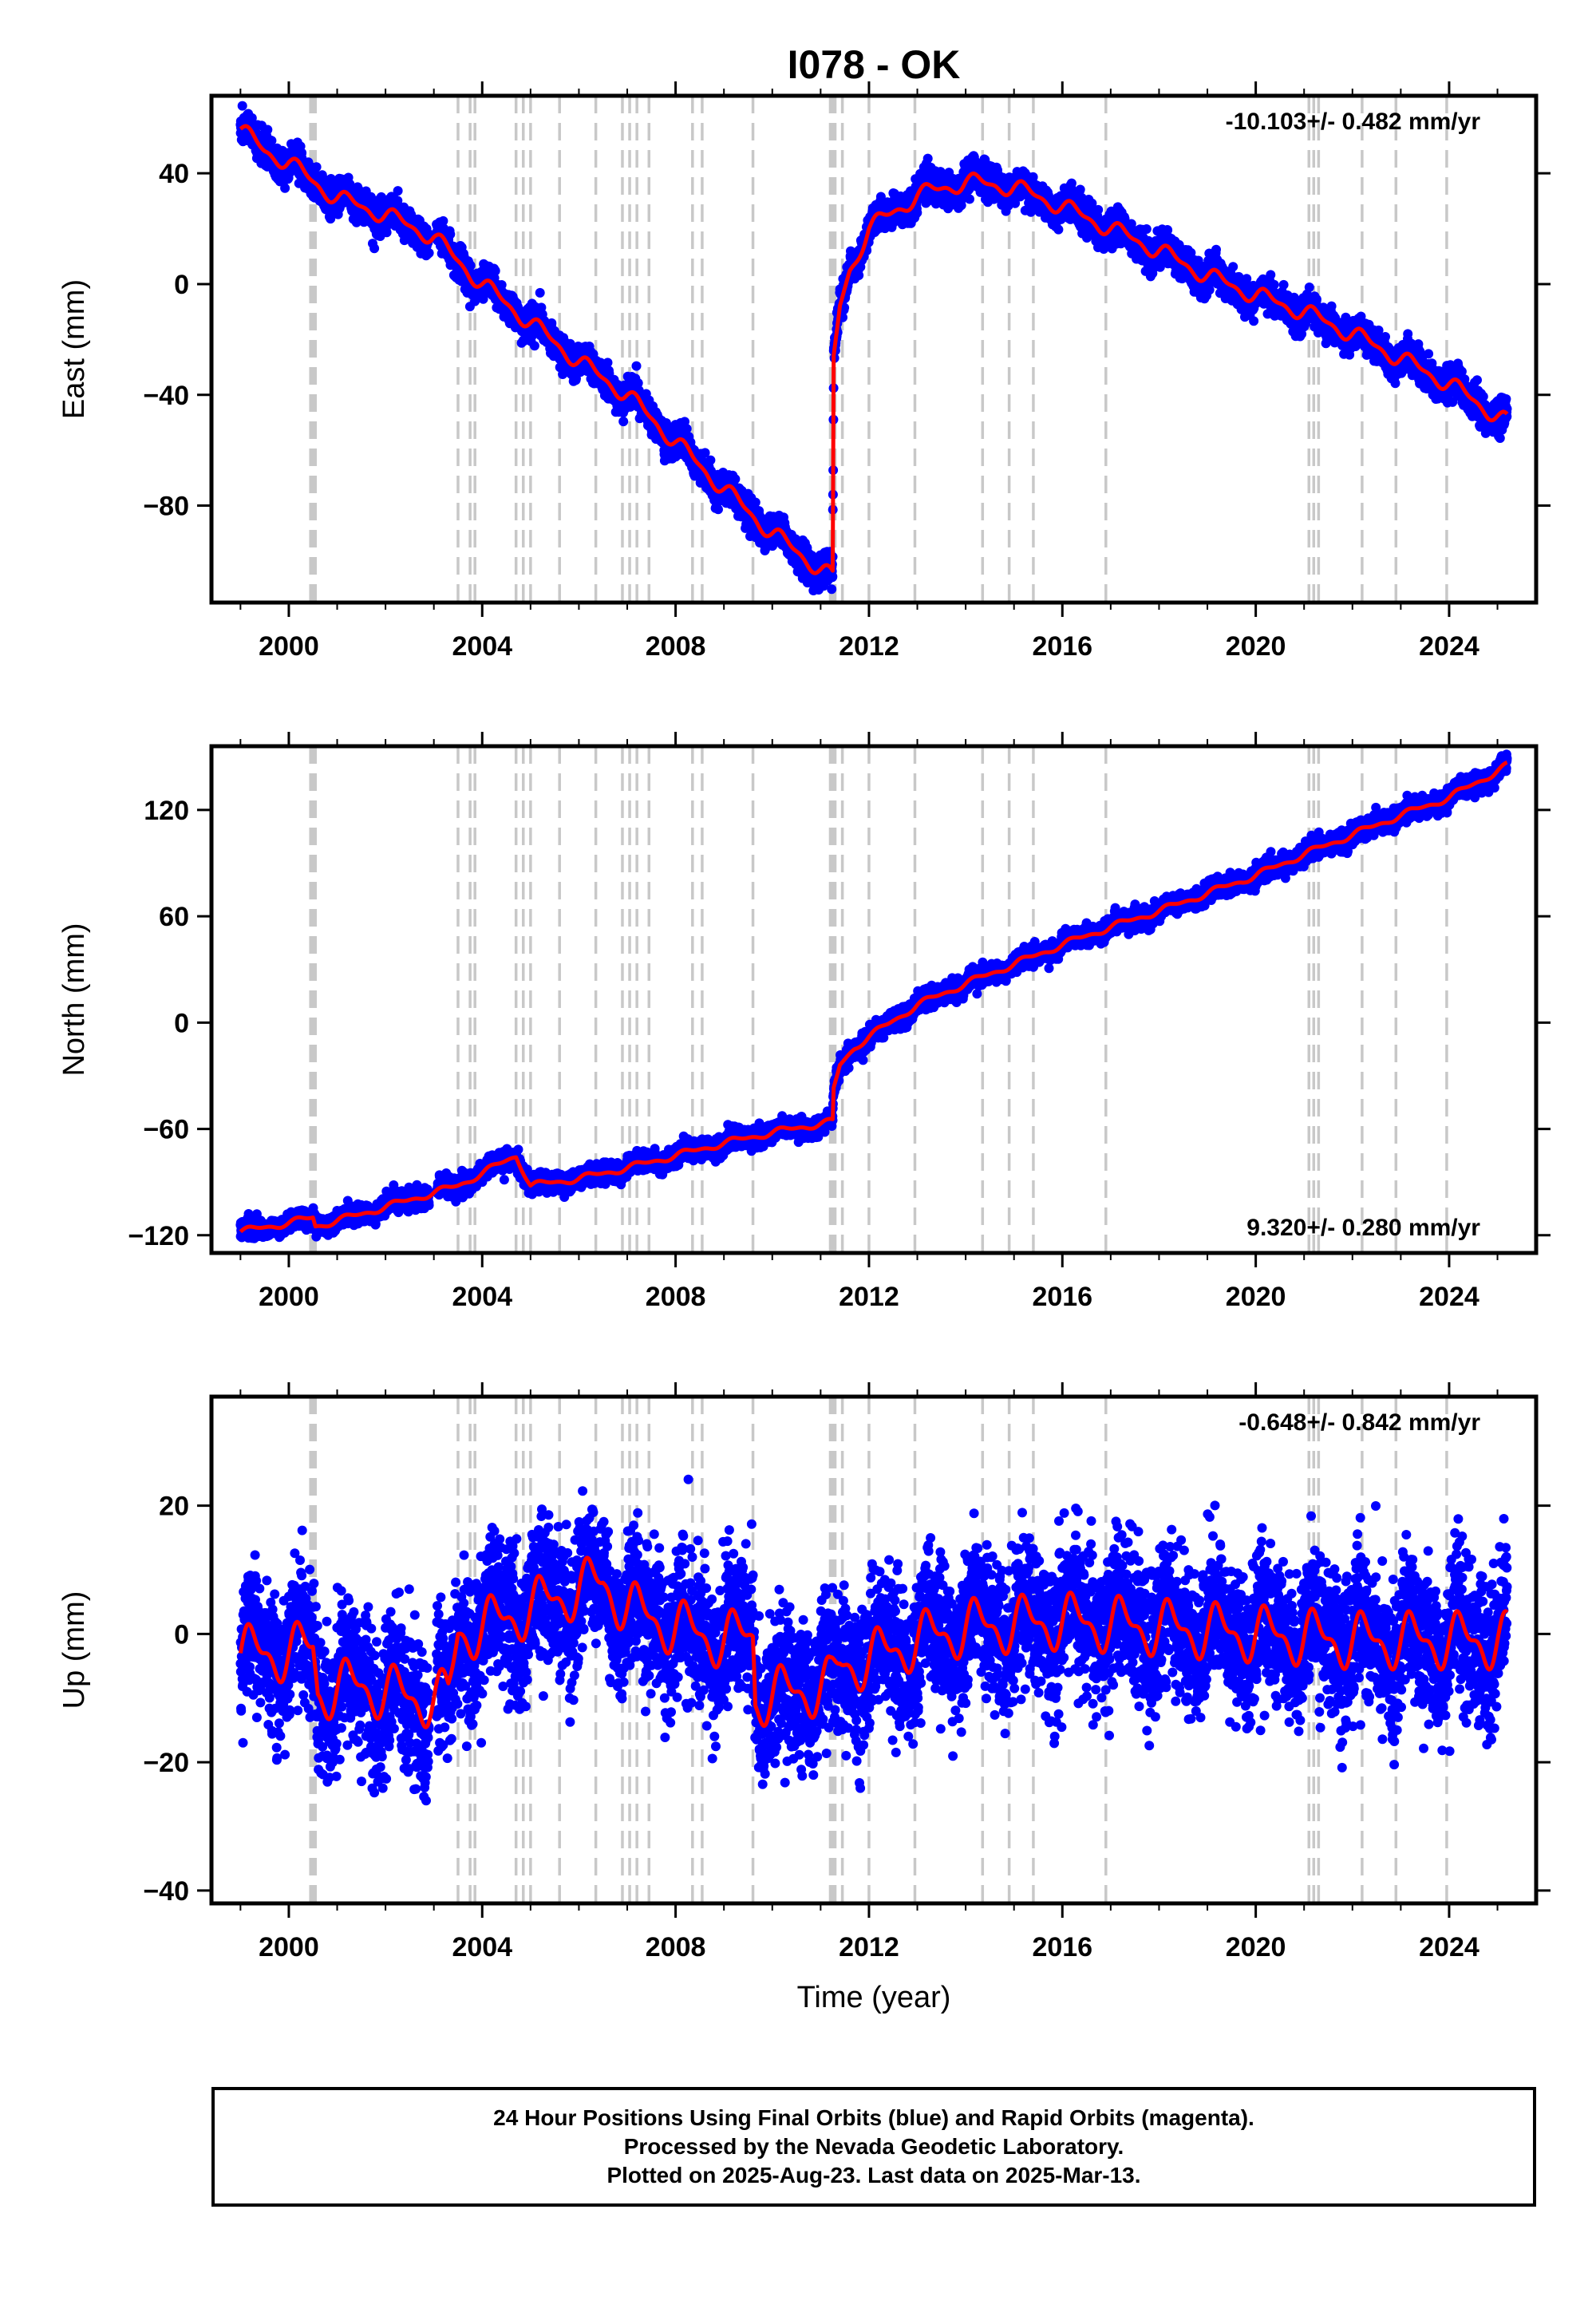  I want to click on chart-title: I078 - OK, so click(874, 64).